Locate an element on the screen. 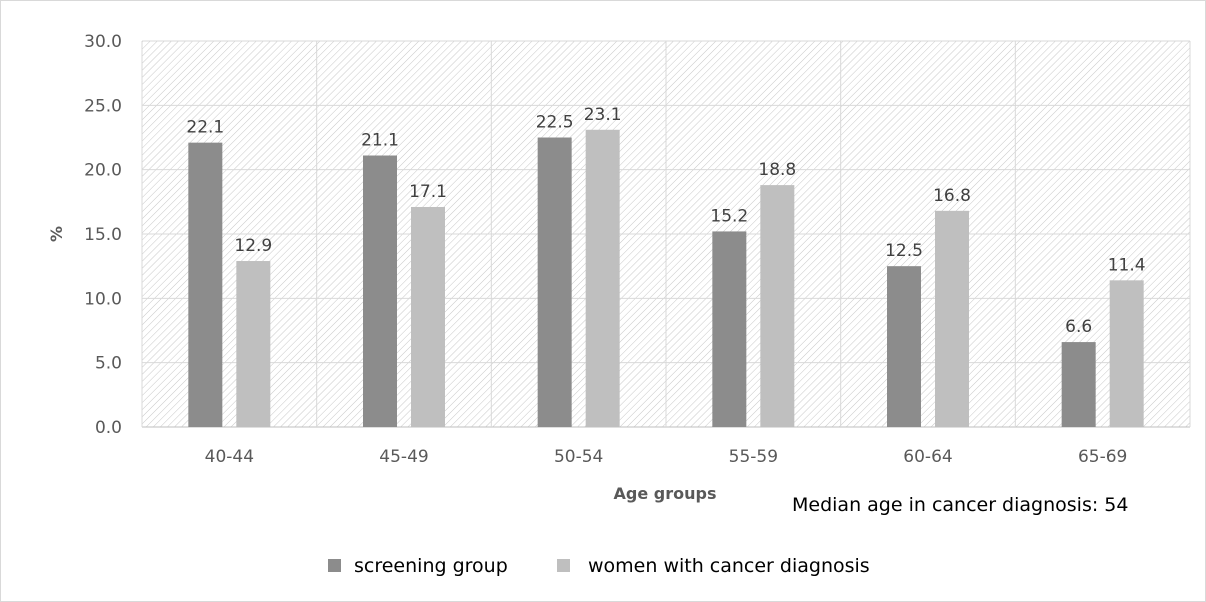 The height and width of the screenshot is (602, 1206). y-axis-title: % is located at coordinates (56, 234).